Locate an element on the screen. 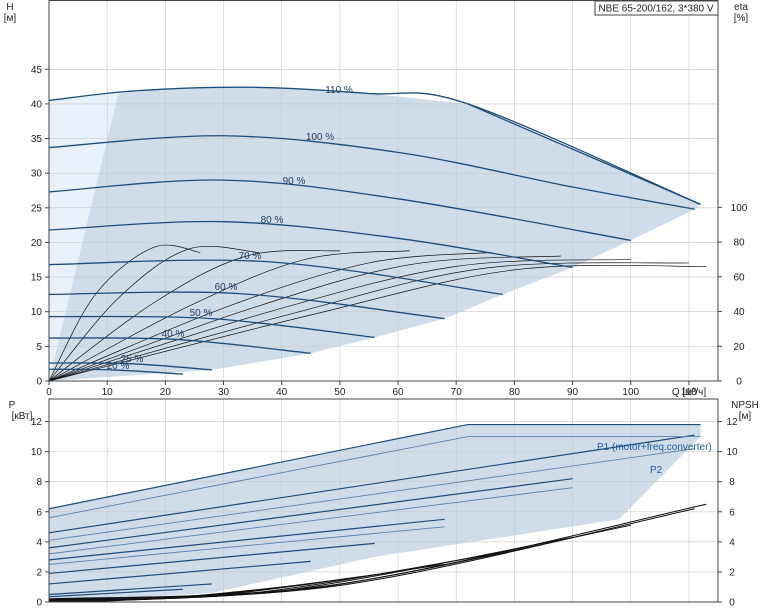 This screenshot has width=774, height=611. eta-y-tick-label: 40 is located at coordinates (739, 312).